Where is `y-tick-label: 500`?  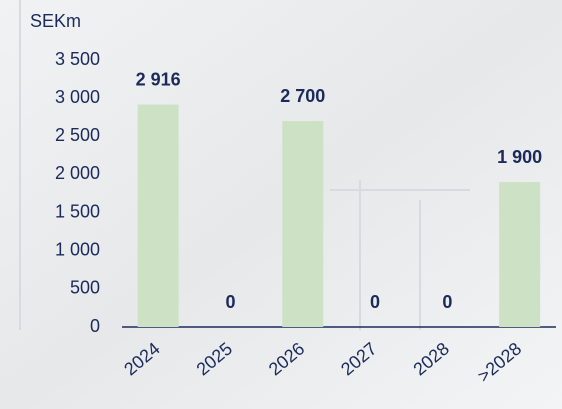 y-tick-label: 500 is located at coordinates (85, 288).